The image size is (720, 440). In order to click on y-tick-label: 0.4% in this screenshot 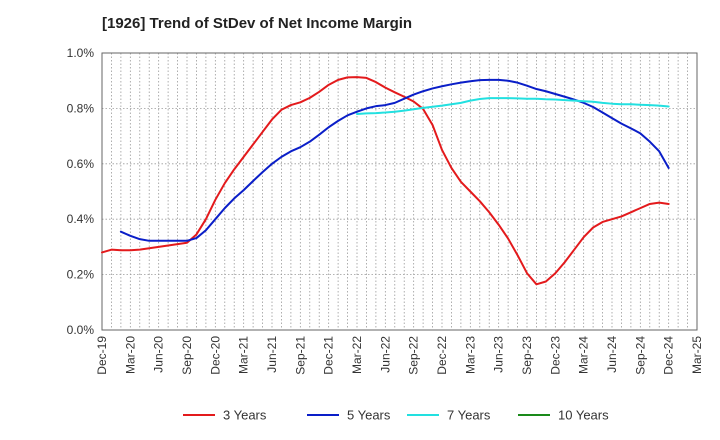, I will do `click(81, 219)`.